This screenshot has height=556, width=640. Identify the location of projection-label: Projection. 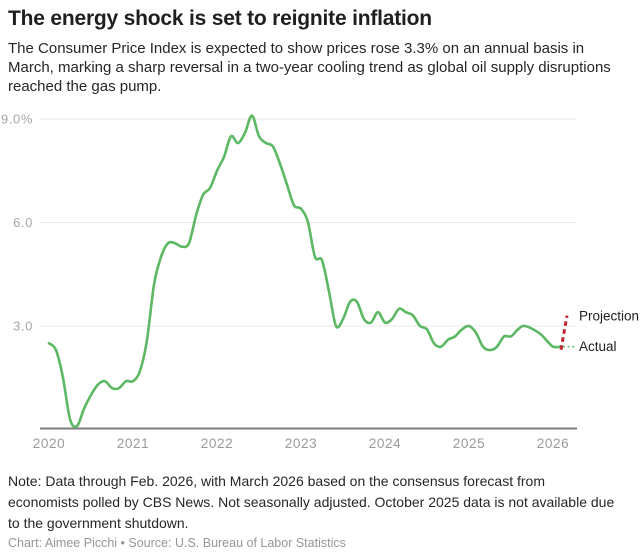
(609, 316).